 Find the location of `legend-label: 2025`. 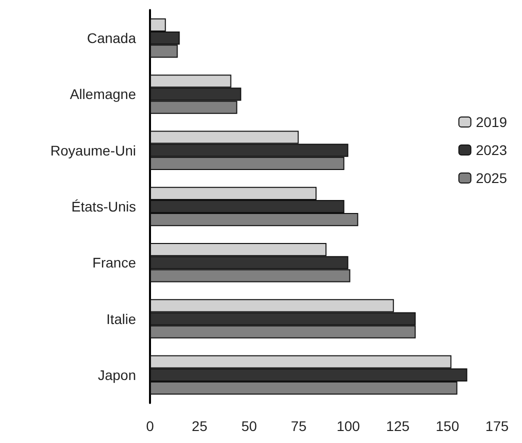

legend-label: 2025 is located at coordinates (492, 178).